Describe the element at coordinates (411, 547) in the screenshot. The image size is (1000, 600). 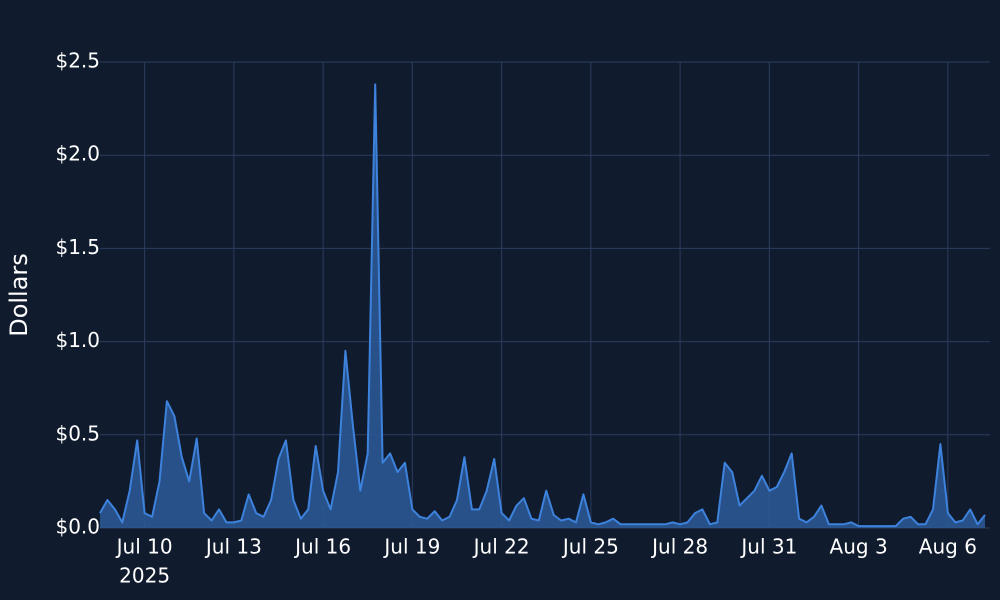
I see `x-tick-label: Jul 19` at that location.